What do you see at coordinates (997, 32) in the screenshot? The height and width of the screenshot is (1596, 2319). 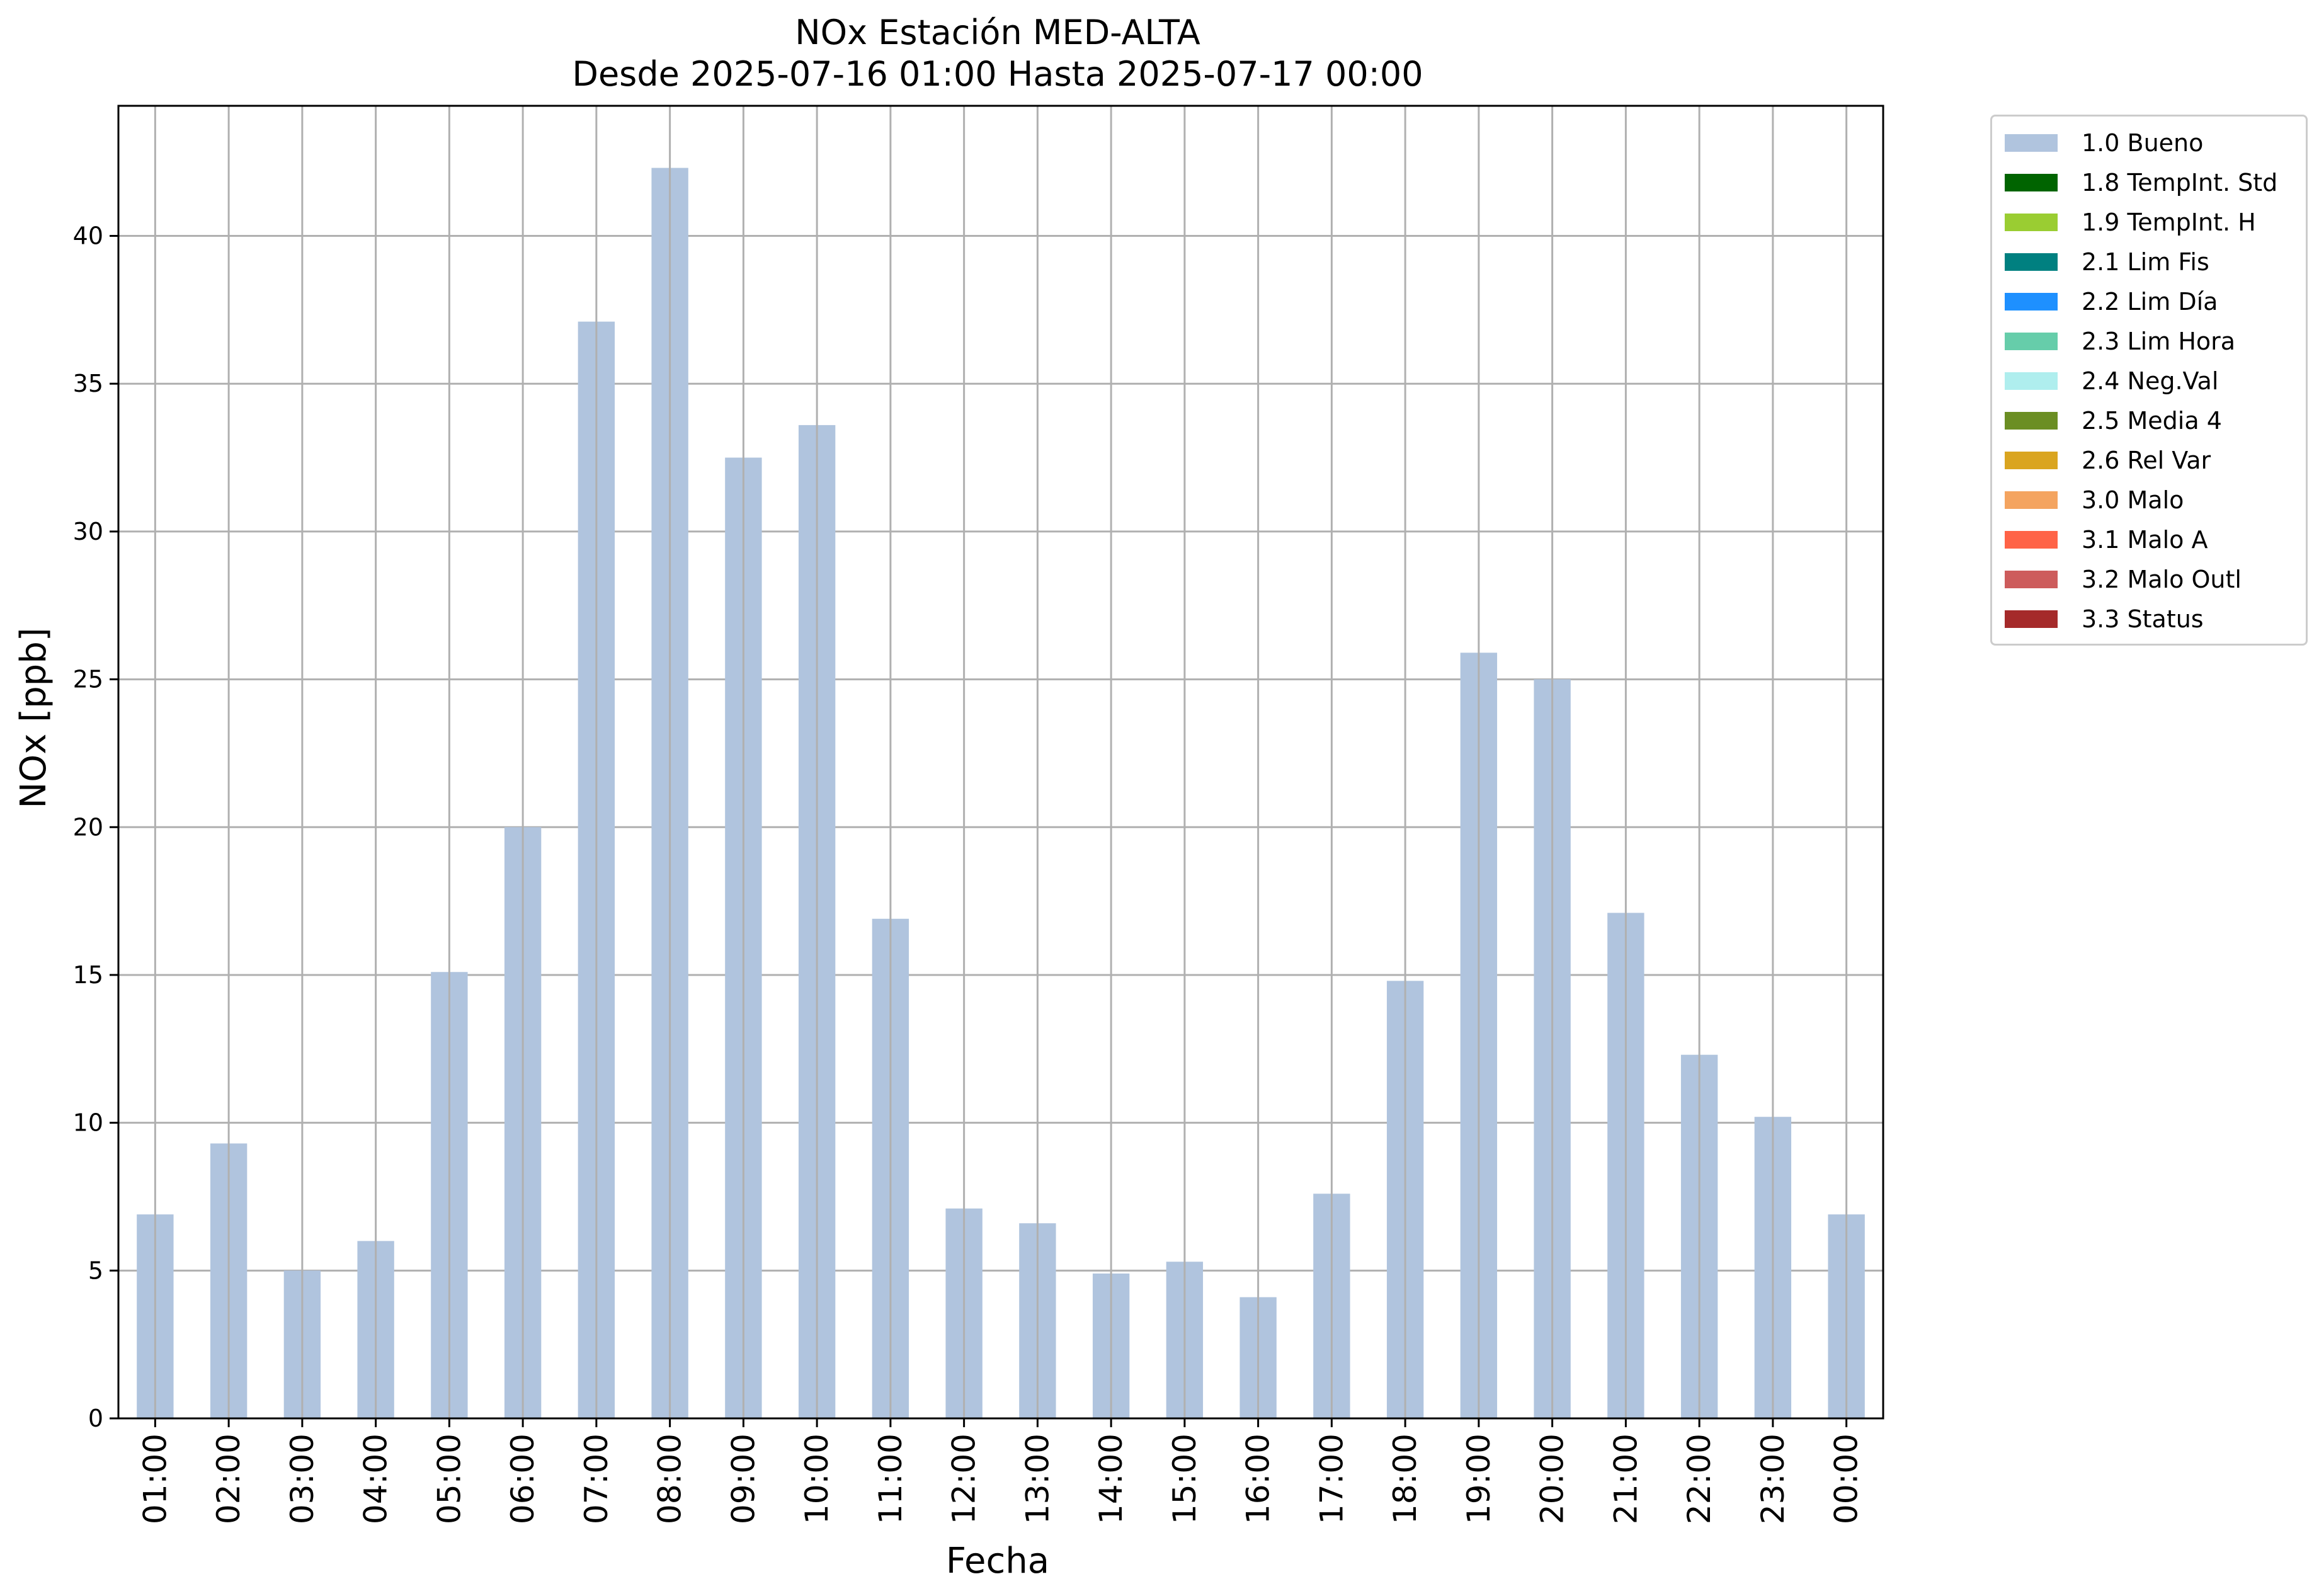 I see `chart-title: NOx Estación MED-ALTA` at bounding box center [997, 32].